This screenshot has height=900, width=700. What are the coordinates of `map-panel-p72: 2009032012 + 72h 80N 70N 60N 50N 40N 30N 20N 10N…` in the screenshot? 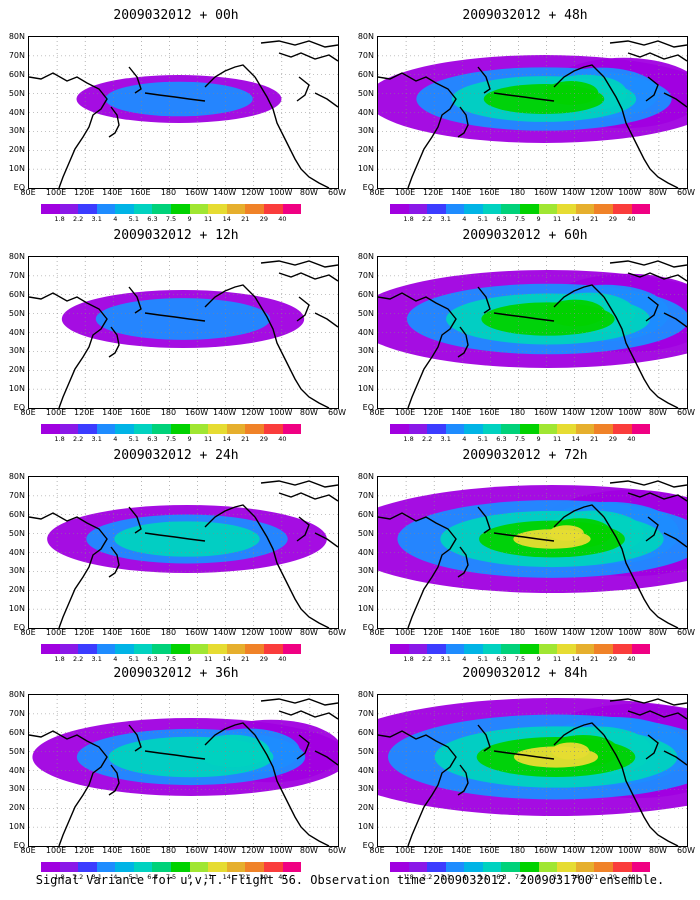 It's located at (525, 555).